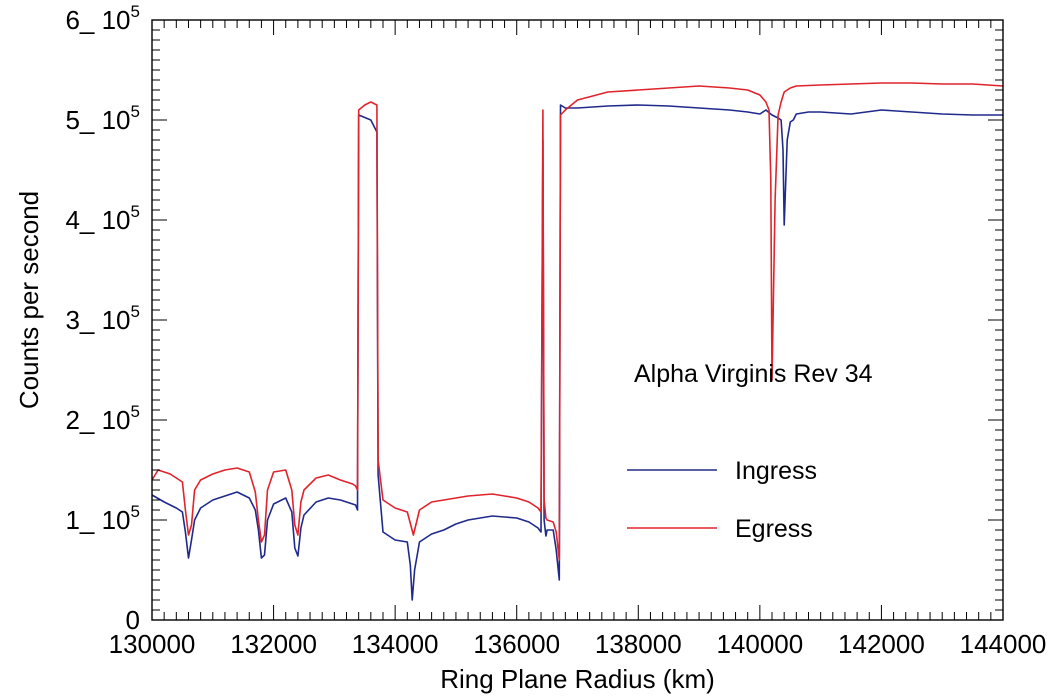 The width and height of the screenshot is (1060, 698). Describe the element at coordinates (722, 500) in the screenshot. I see `legend: Ingress Egress` at that location.